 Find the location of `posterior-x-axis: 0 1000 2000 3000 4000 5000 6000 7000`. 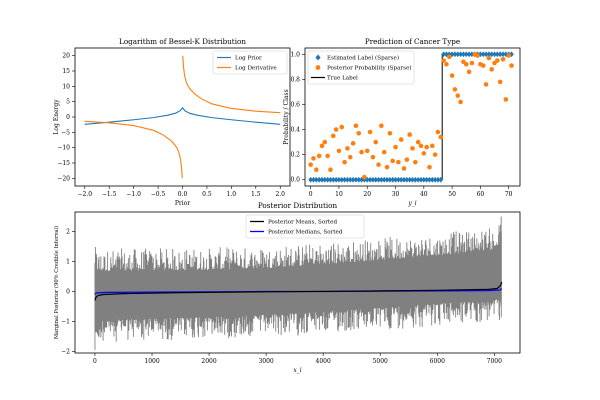

posterior-x-axis: 0 1000 2000 3000 4000 5000 6000 7000 is located at coordinates (297, 359).